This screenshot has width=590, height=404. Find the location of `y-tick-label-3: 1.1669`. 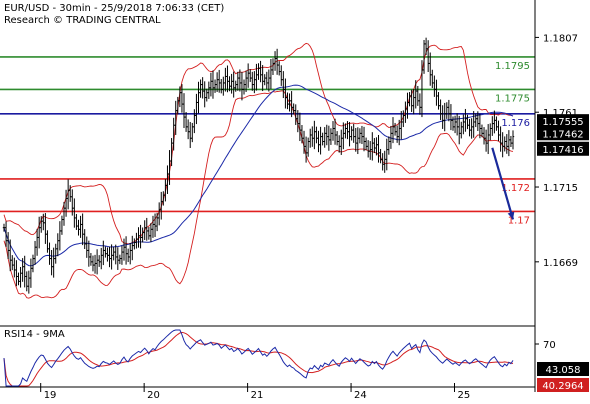

y-tick-label-3: 1.1669 is located at coordinates (560, 263).